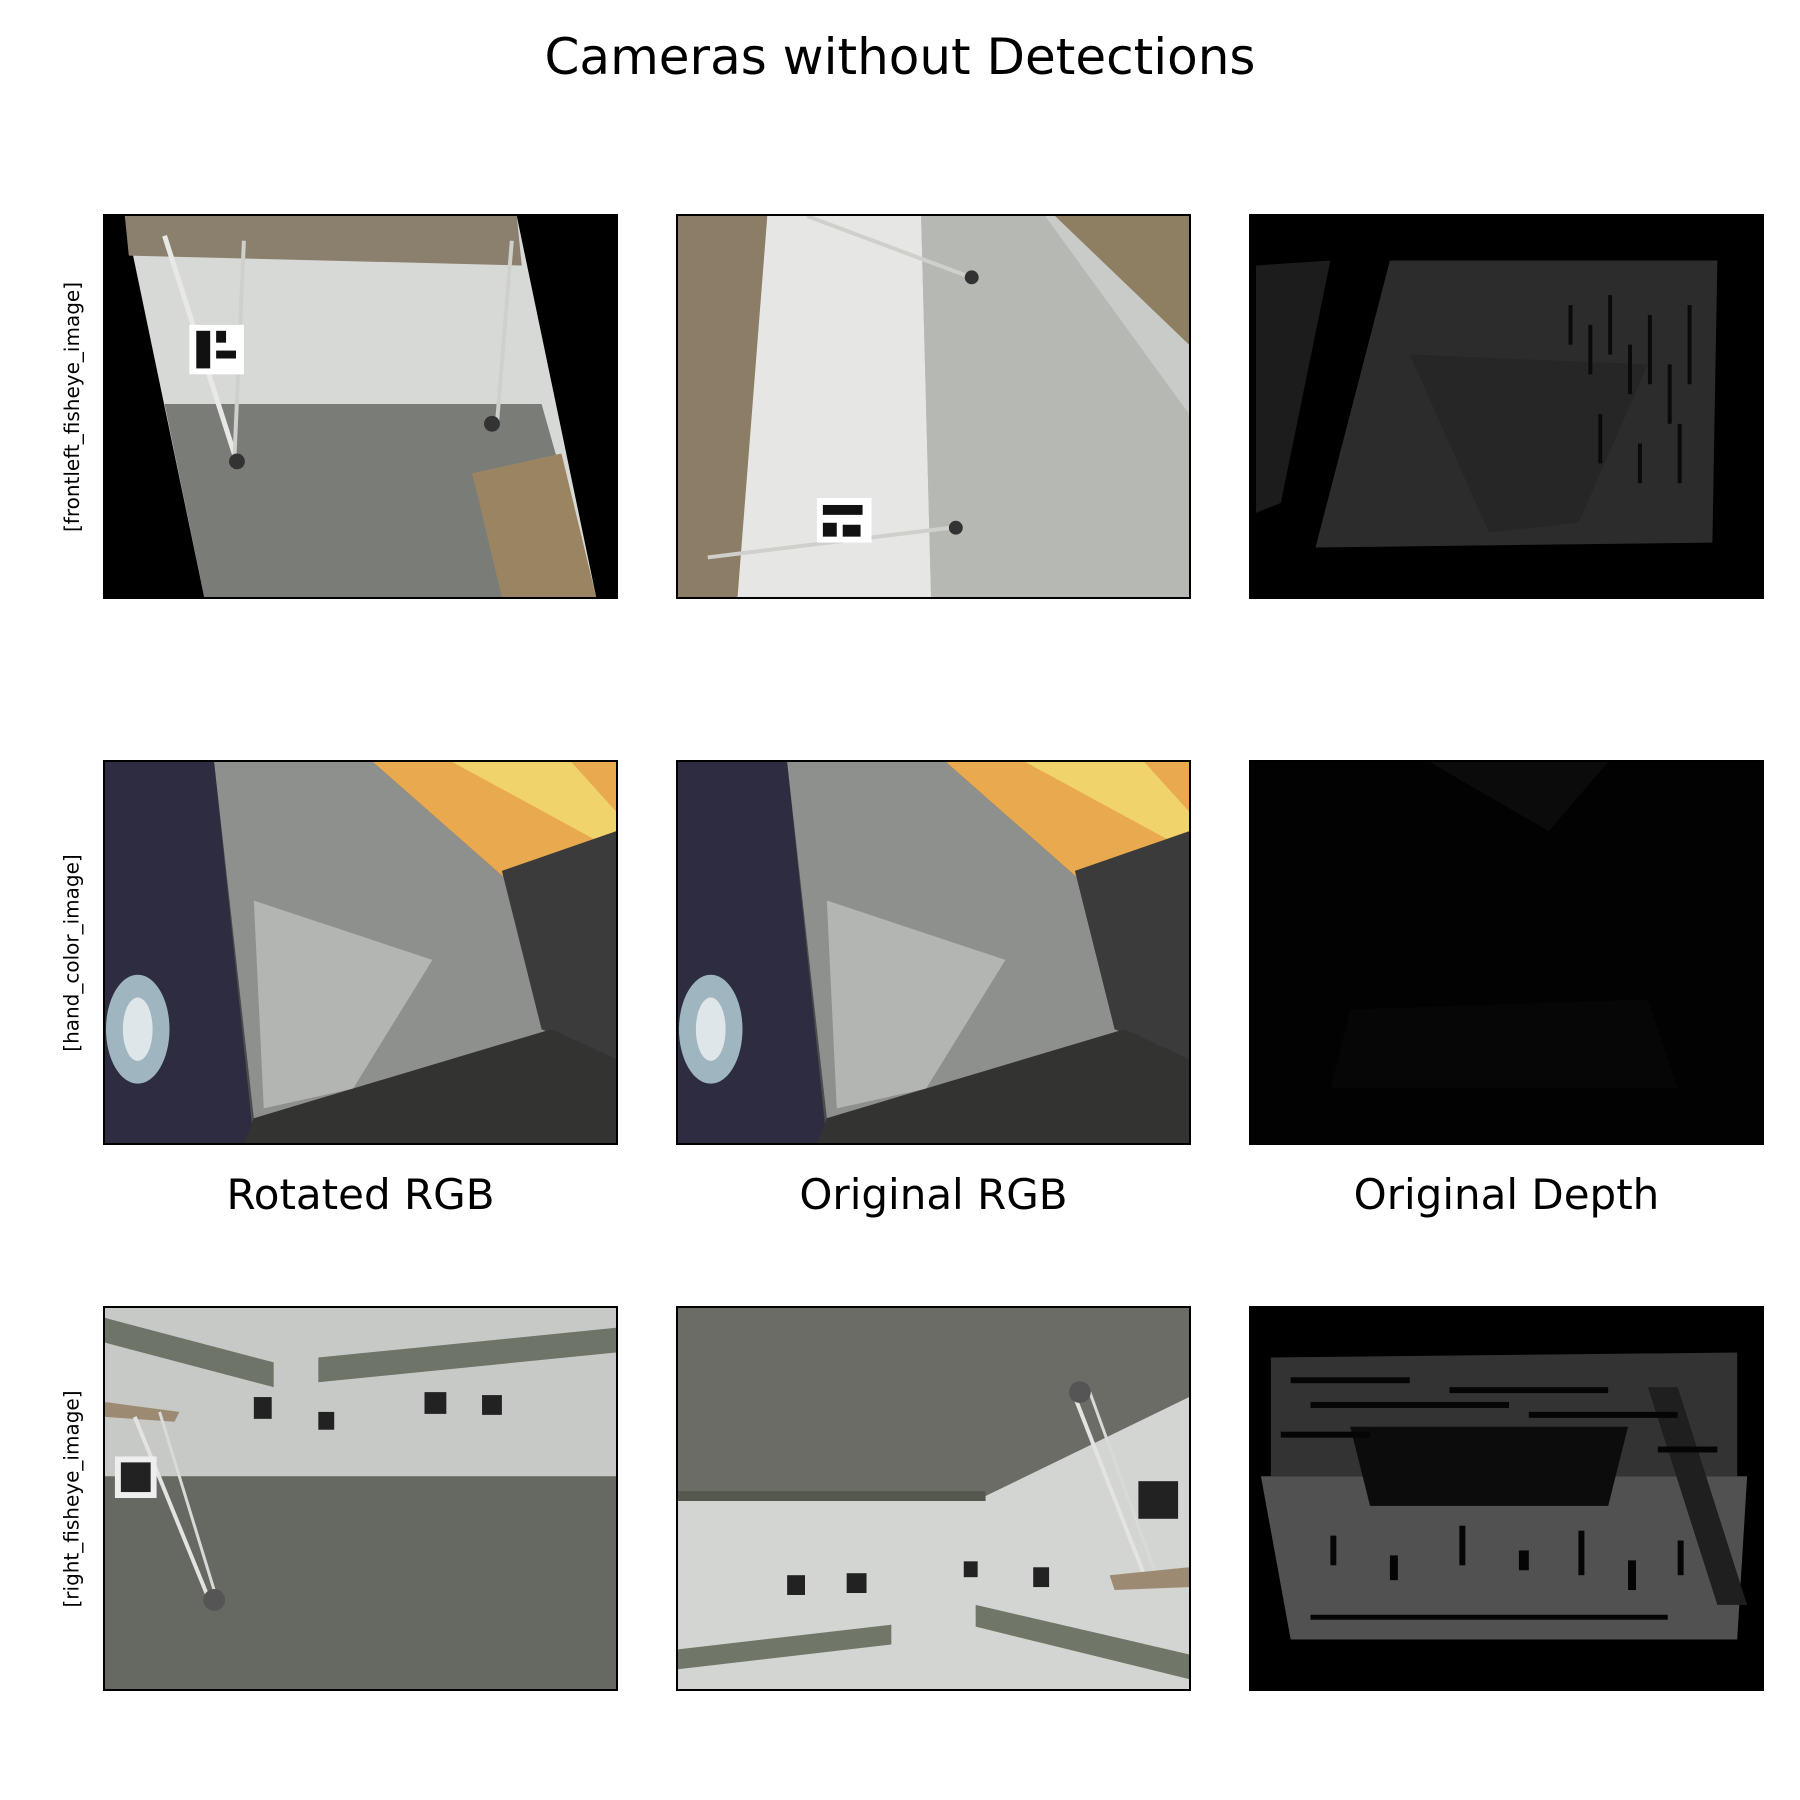  I want to click on column-title-original-rgb: Original RGB, so click(933, 1194).